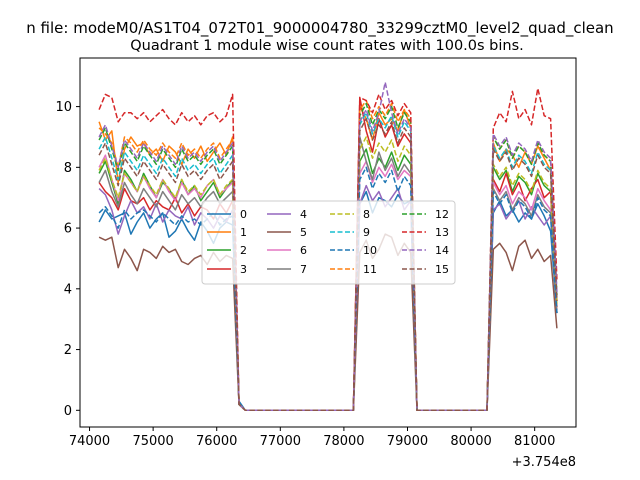 Image resolution: width=640 pixels, height=480 pixels. What do you see at coordinates (68, 411) in the screenshot?
I see `y-tick-label: 0` at bounding box center [68, 411].